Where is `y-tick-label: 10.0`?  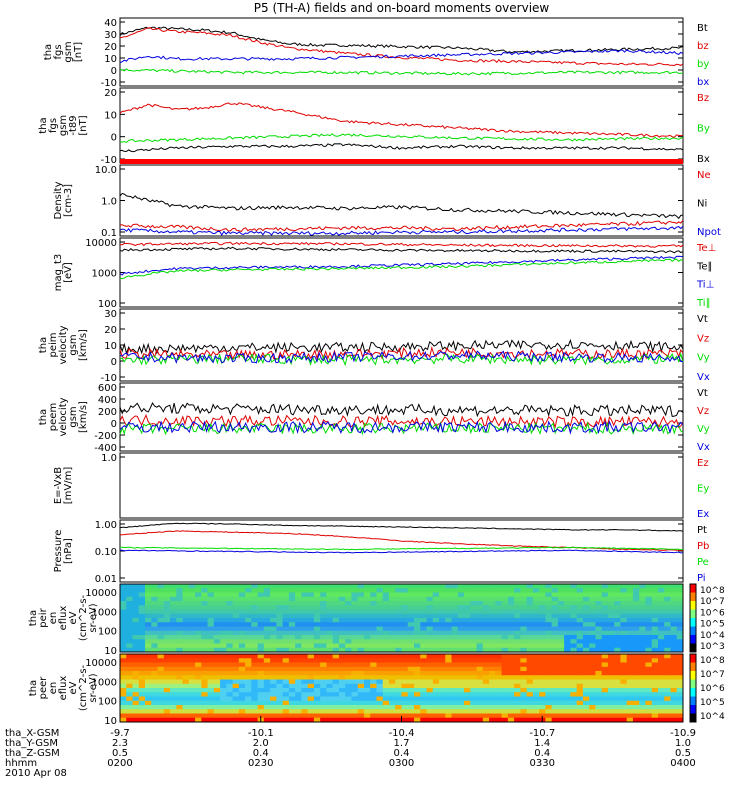
y-tick-label: 10.0 is located at coordinates (106, 170).